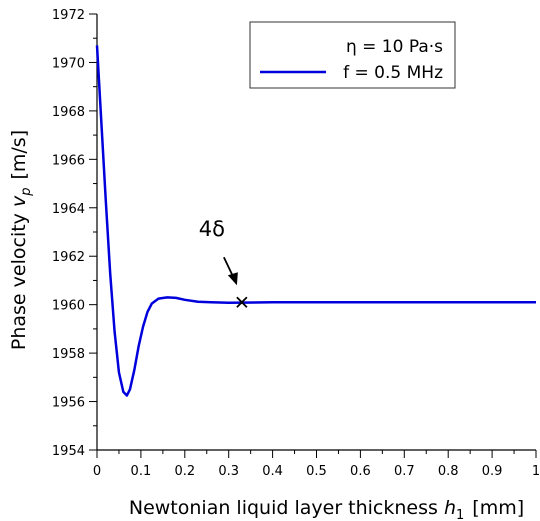  I want to click on y-tick-label: 1956, so click(68, 403).